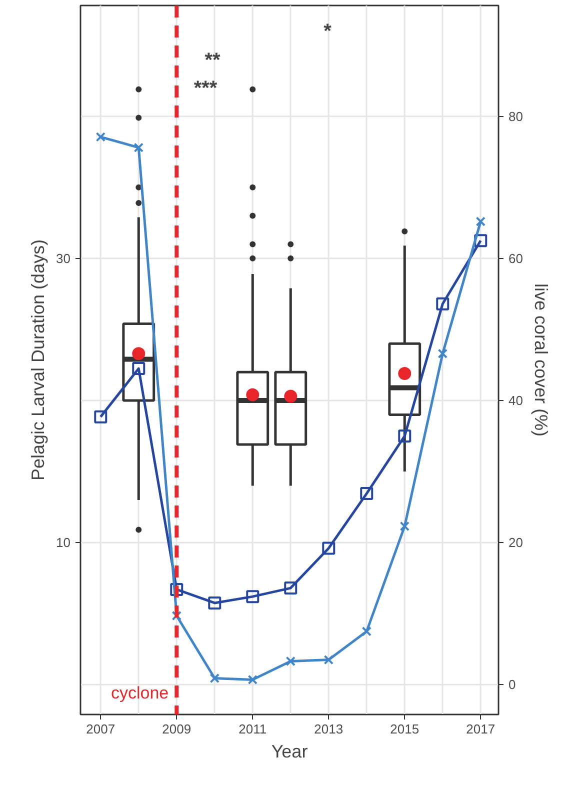  What do you see at coordinates (515, 258) in the screenshot?
I see `y2-tick-label: 60` at bounding box center [515, 258].